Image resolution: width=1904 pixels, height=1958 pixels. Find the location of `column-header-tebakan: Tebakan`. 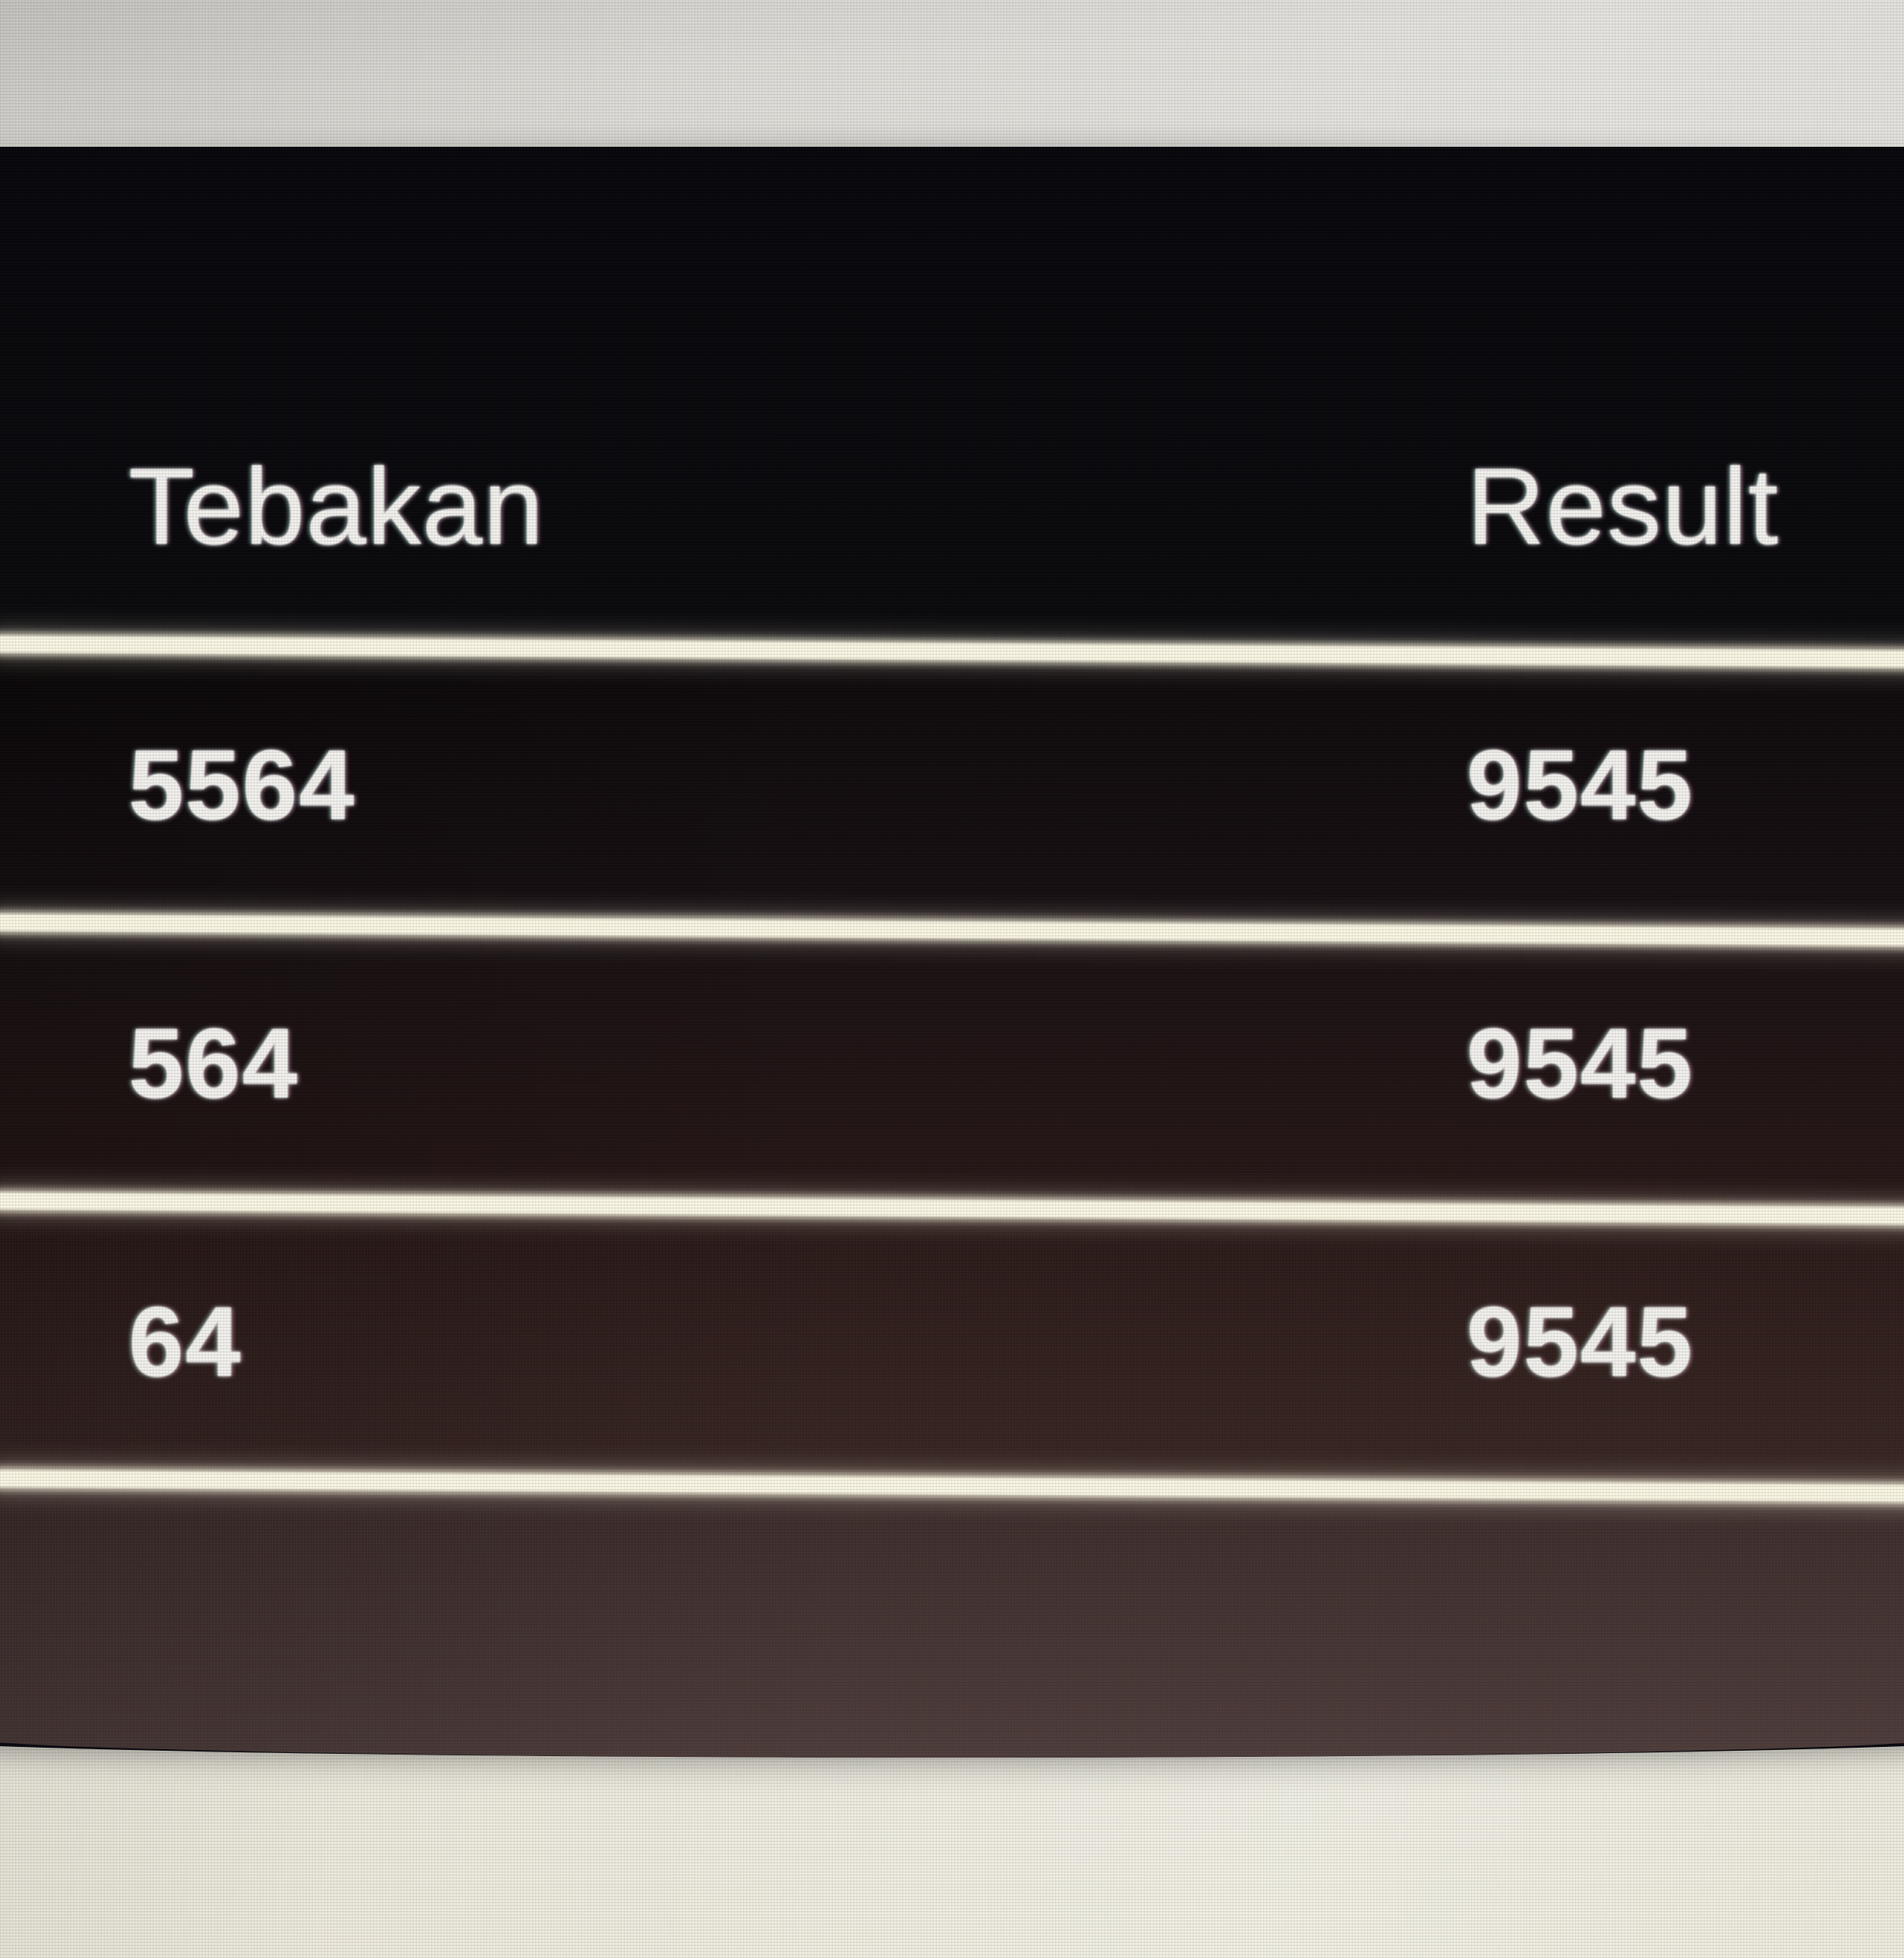

column-header-tebakan: Tebakan is located at coordinates (336, 507).